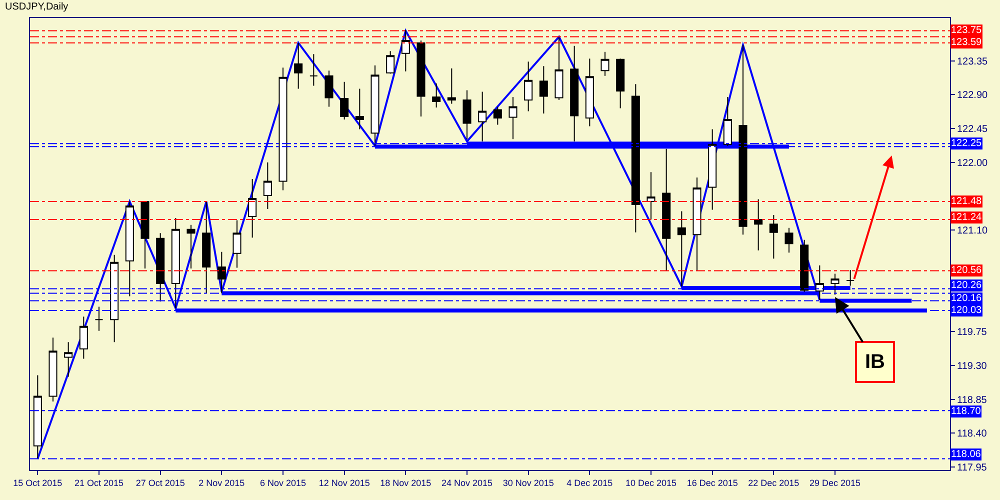 This screenshot has width=1000, height=500. What do you see at coordinates (406, 483) in the screenshot?
I see `x-tick-label: 18 Nov 2015` at bounding box center [406, 483].